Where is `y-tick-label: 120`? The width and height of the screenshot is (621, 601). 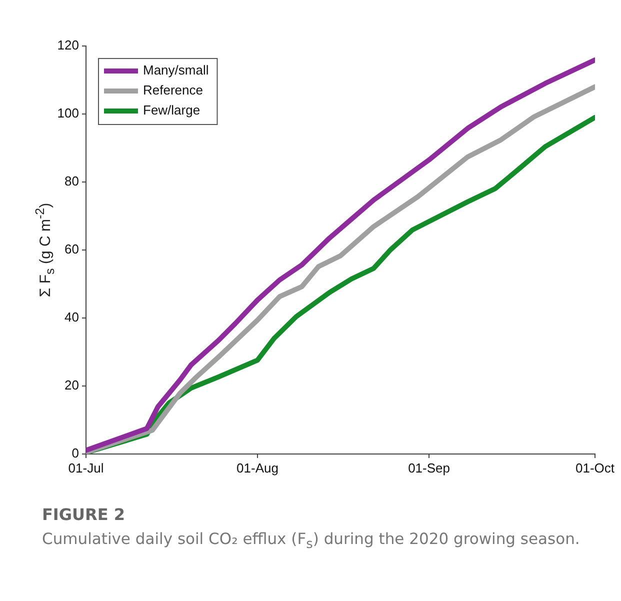 y-tick-label: 120 is located at coordinates (68, 45).